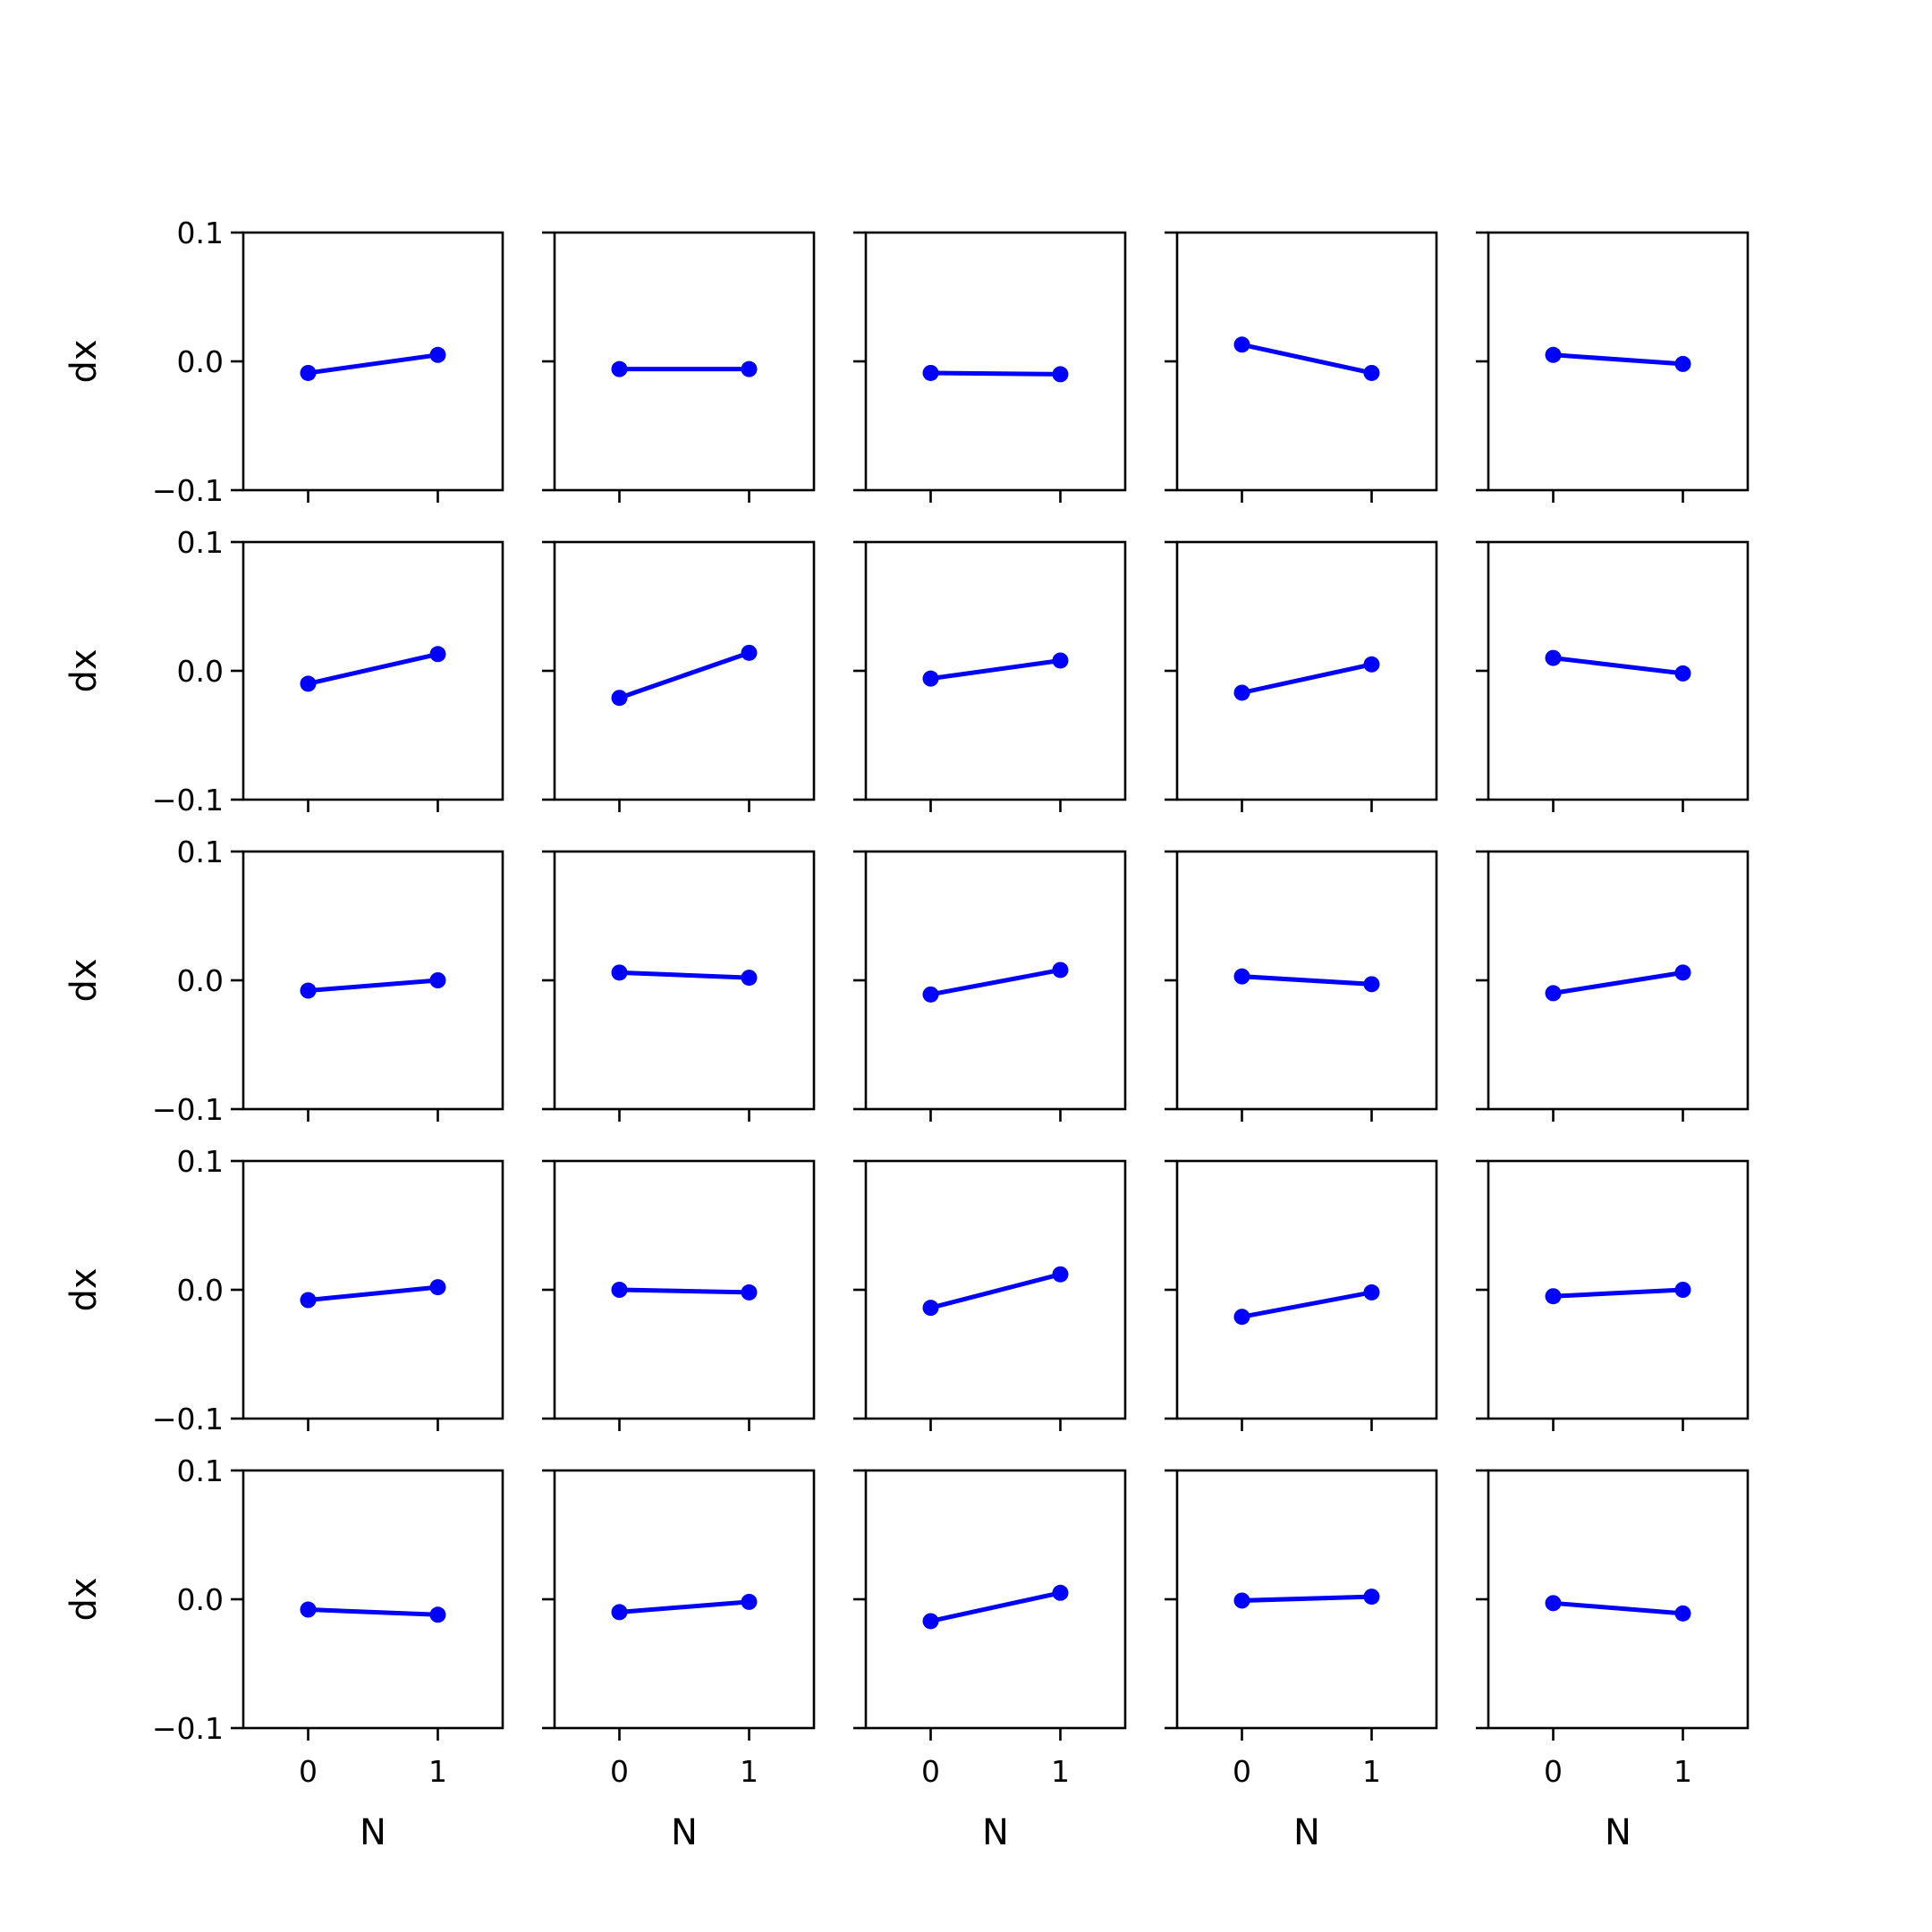 This screenshot has height=1932, width=1932. What do you see at coordinates (284, 671) in the screenshot?
I see `panel-1-0: −0.1 0.0 0.1 dx` at bounding box center [284, 671].